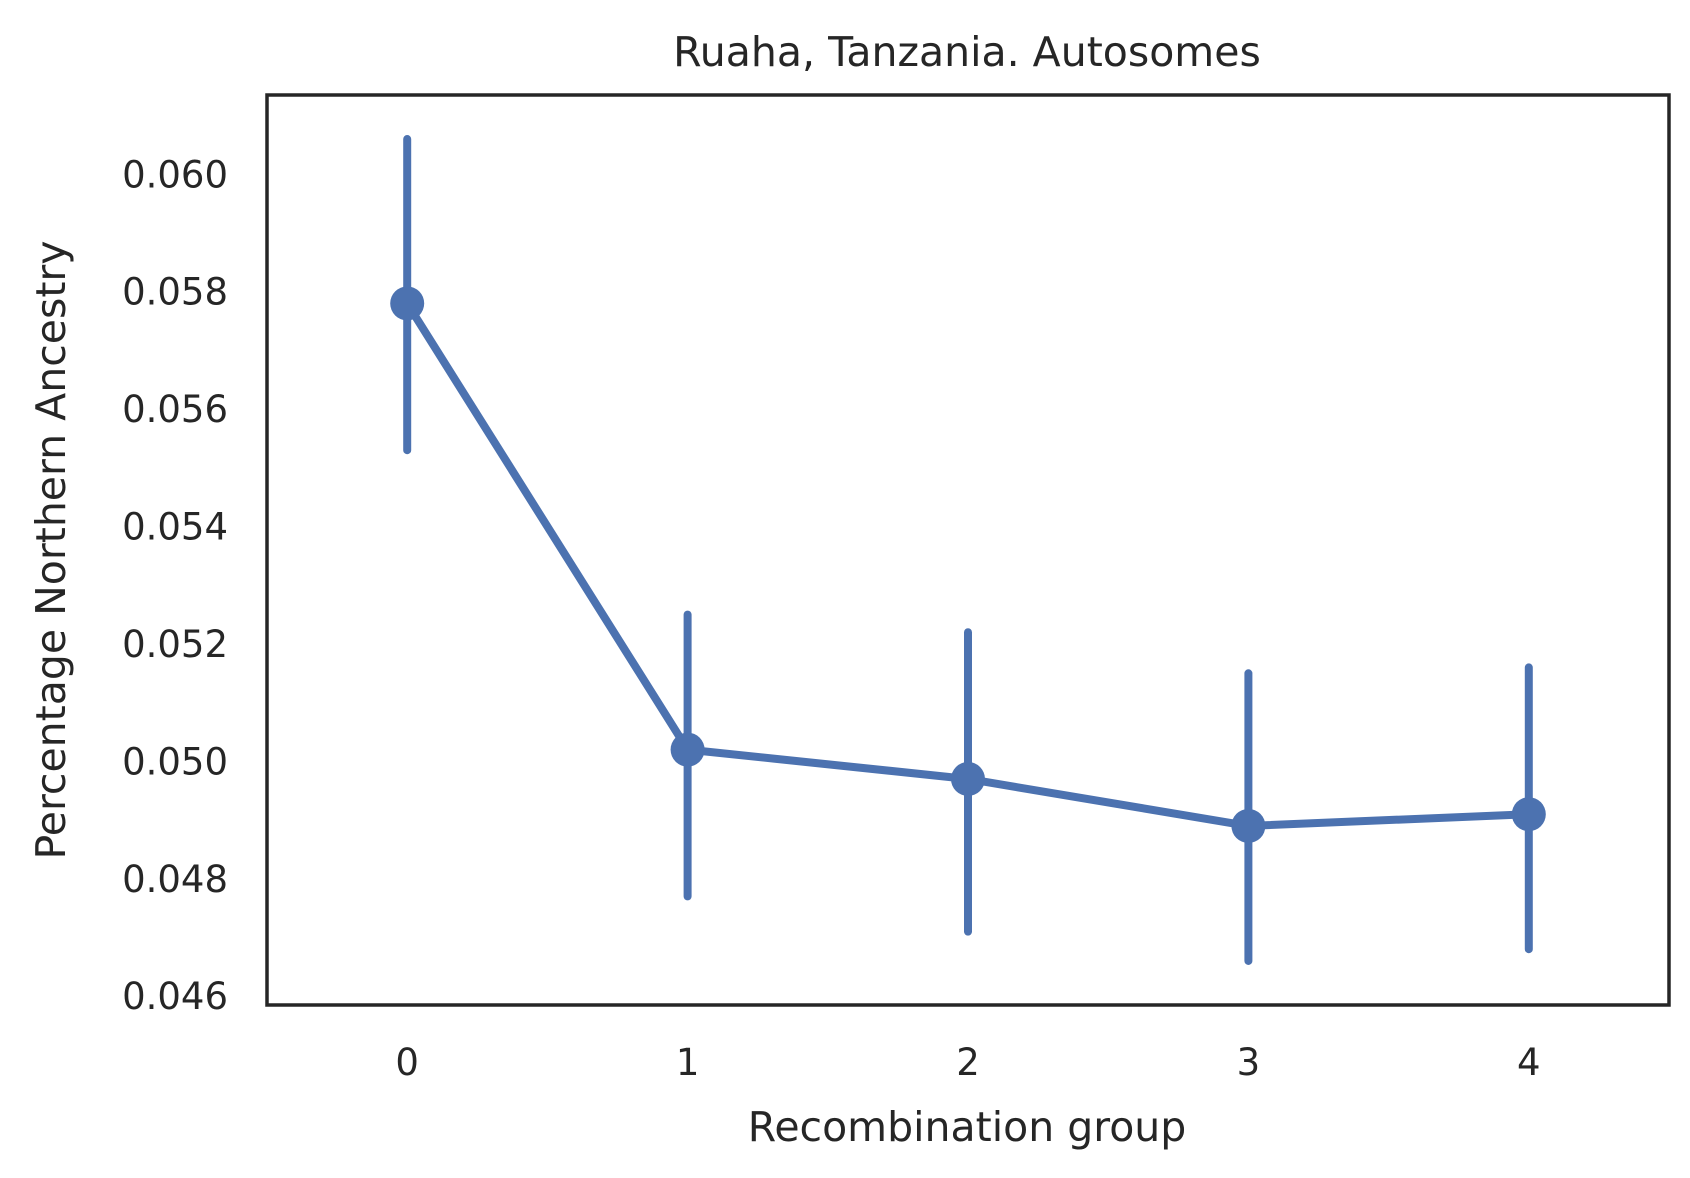  Describe the element at coordinates (688, 1062) in the screenshot. I see `x-tick-label: 1` at that location.